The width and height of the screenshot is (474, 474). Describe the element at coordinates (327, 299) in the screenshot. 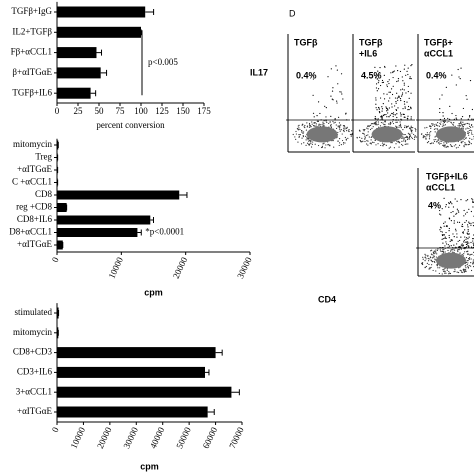

I see `x-axis-label: CD4` at that location.